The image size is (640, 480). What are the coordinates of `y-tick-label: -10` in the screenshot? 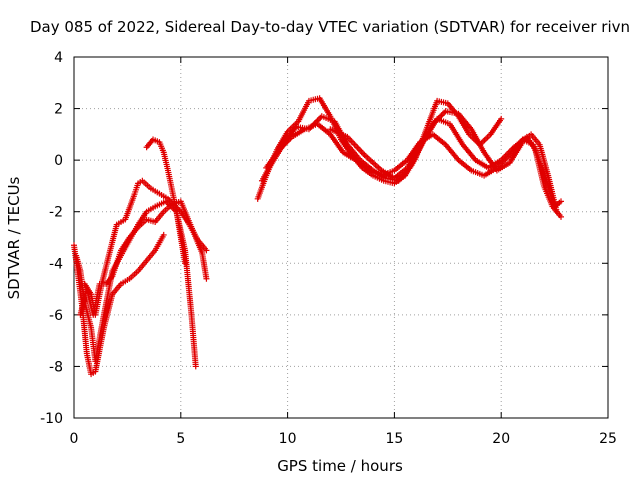 It's located at (51, 419).